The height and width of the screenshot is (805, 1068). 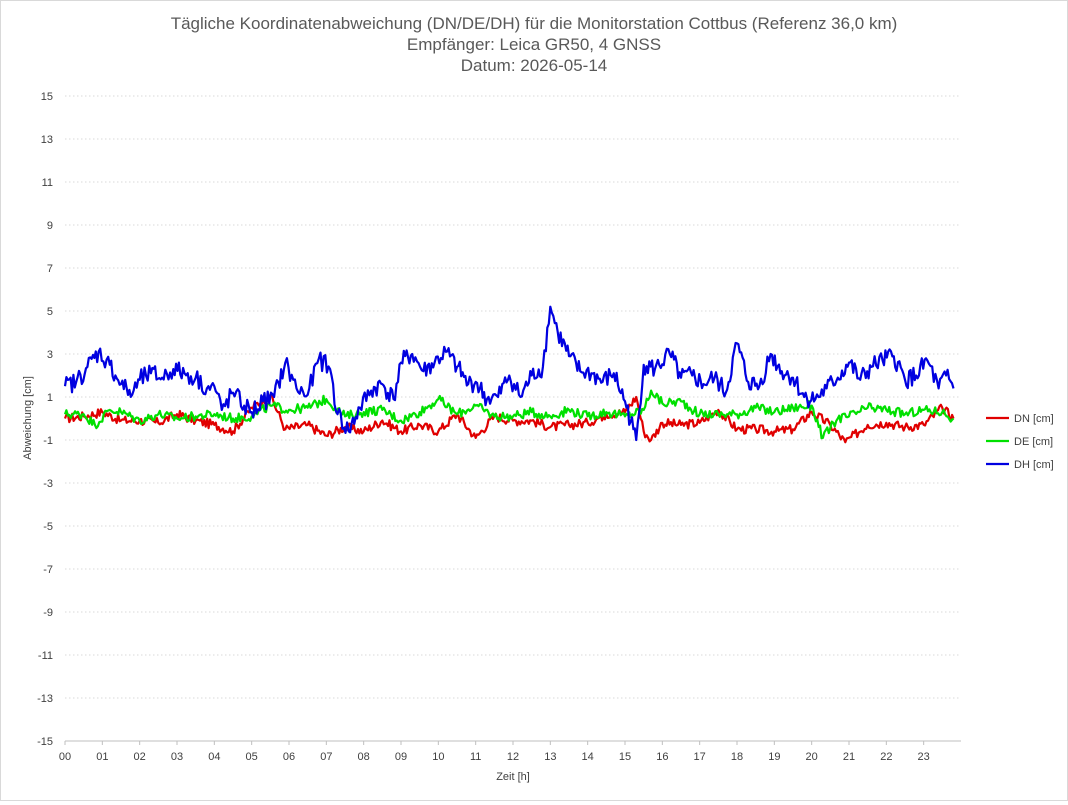 What do you see at coordinates (48, 570) in the screenshot?
I see `y-tick-label: -7` at bounding box center [48, 570].